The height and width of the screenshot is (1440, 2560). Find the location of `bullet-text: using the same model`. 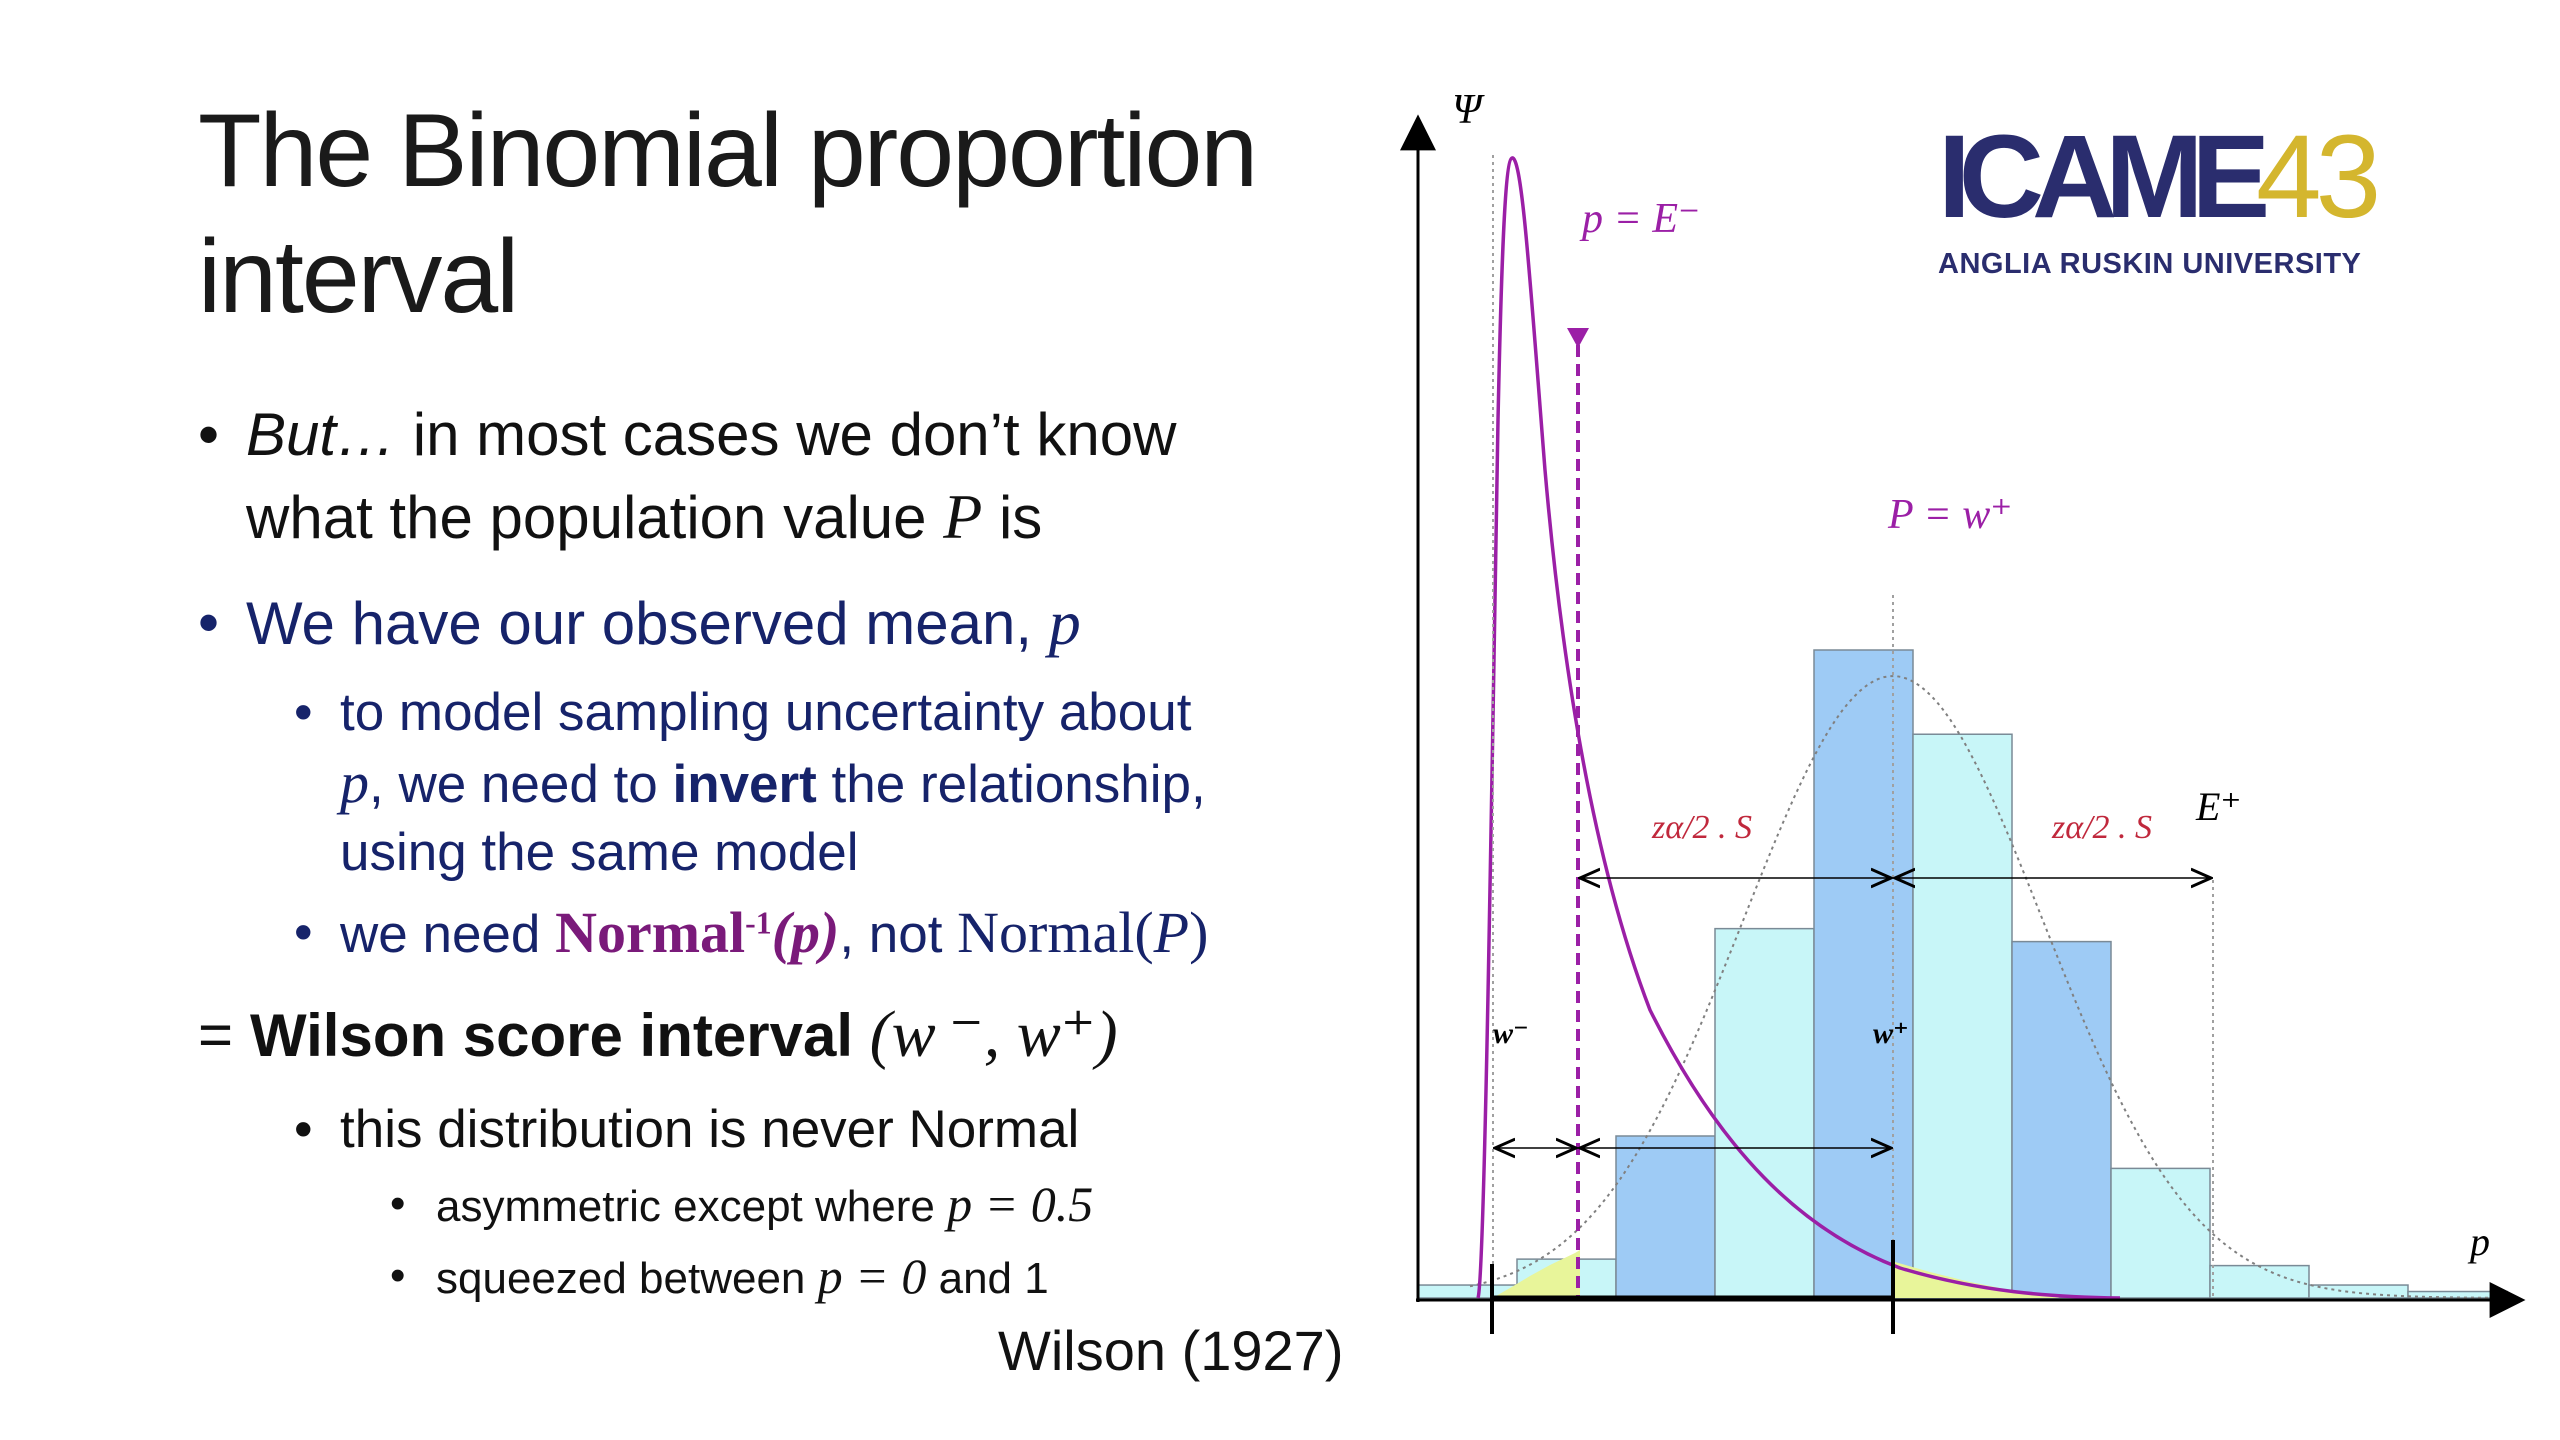

bullet-text: using the same model is located at coordinates (599, 852).